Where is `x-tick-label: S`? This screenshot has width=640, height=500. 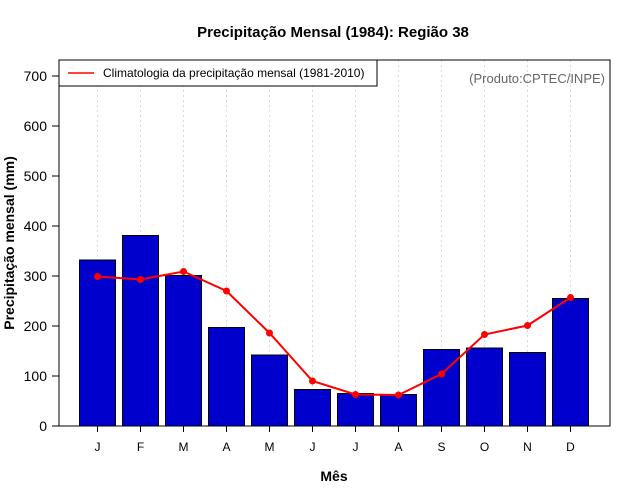
x-tick-label: S is located at coordinates (441, 447).